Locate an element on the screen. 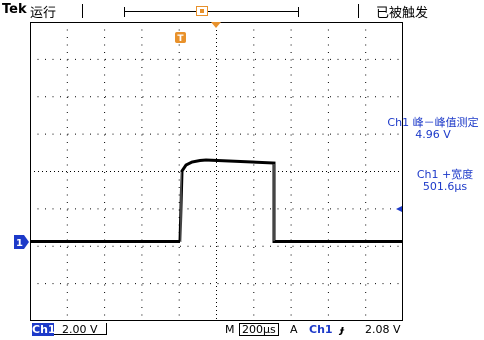  measurement-1: Ch1 峰－峰值测定 4.96 V is located at coordinates (433, 129).